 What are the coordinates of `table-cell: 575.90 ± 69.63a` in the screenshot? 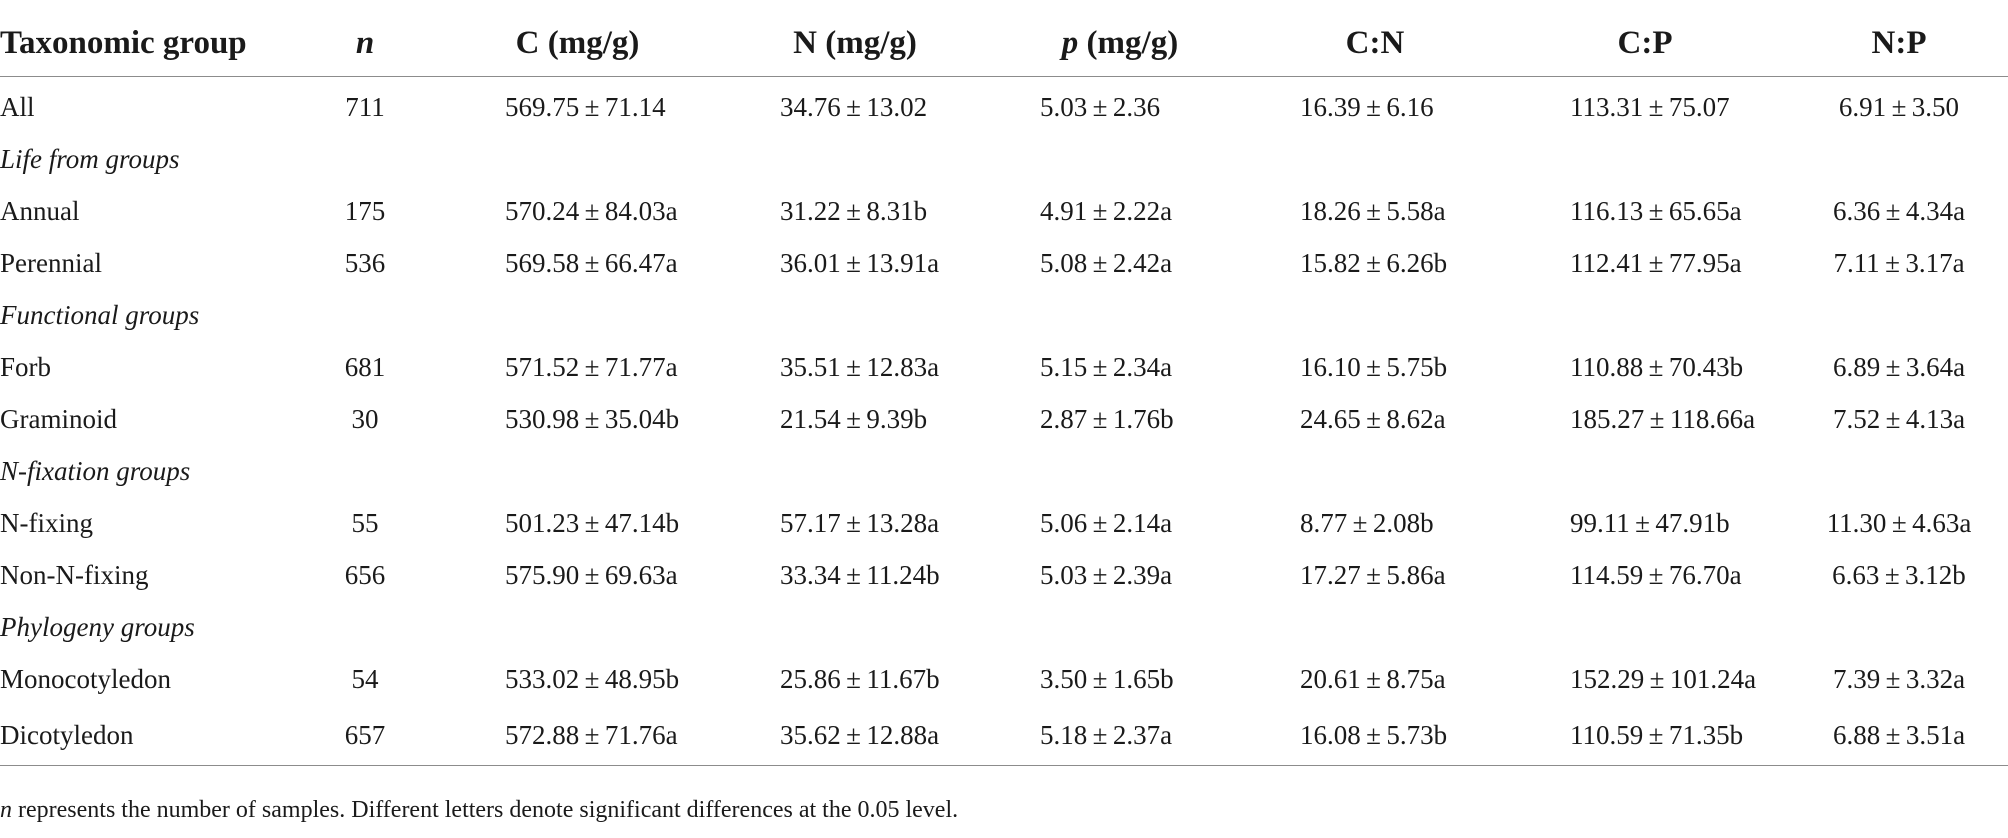 It's located at (591, 574).